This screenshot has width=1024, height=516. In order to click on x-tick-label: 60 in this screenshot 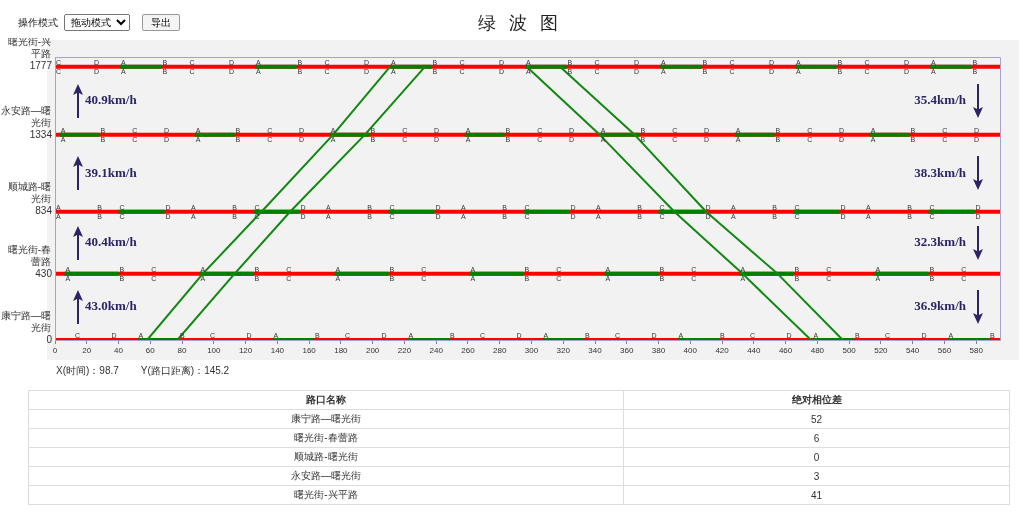, I will do `click(150, 350)`.